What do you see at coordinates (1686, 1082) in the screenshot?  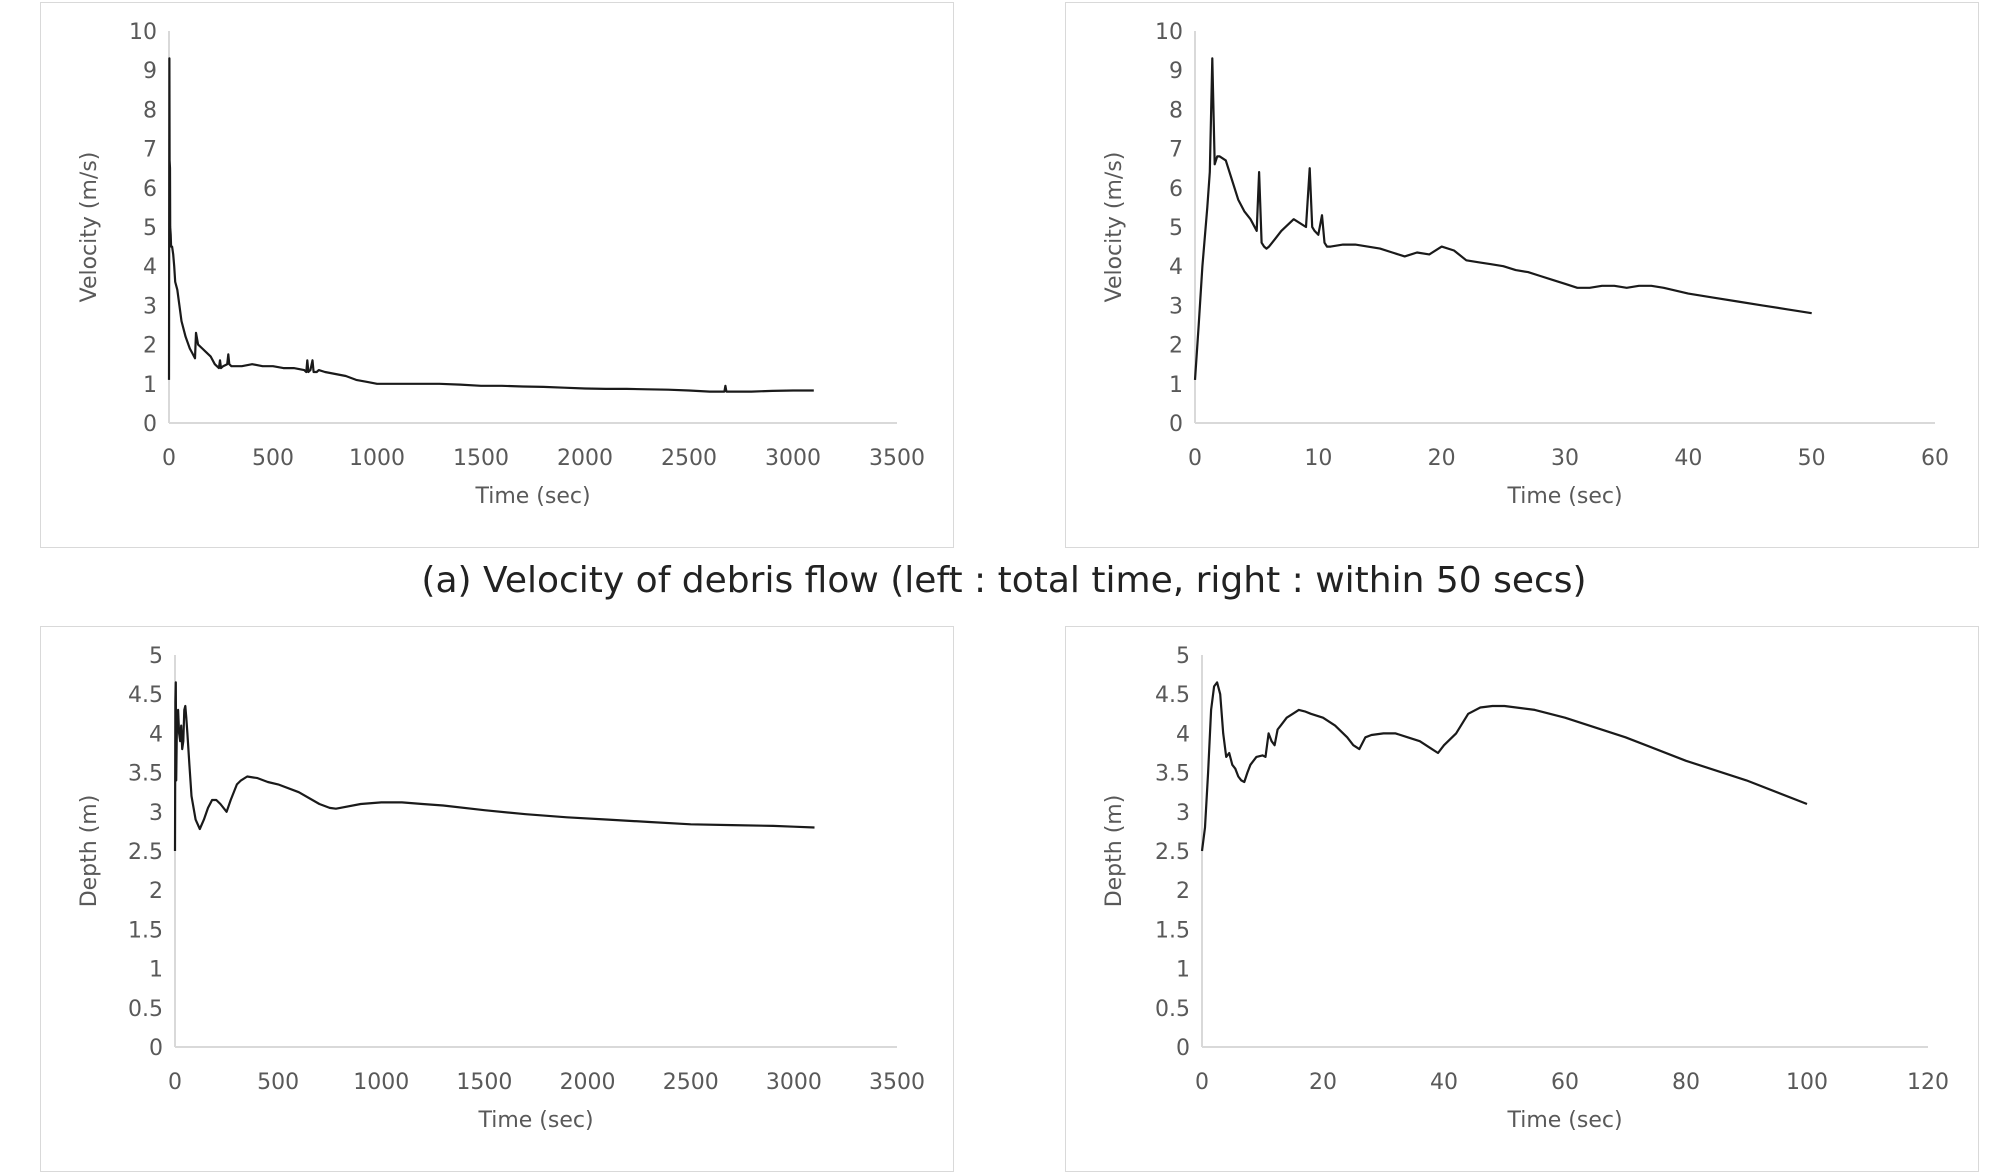 I see `x-tick-label: 80` at bounding box center [1686, 1082].